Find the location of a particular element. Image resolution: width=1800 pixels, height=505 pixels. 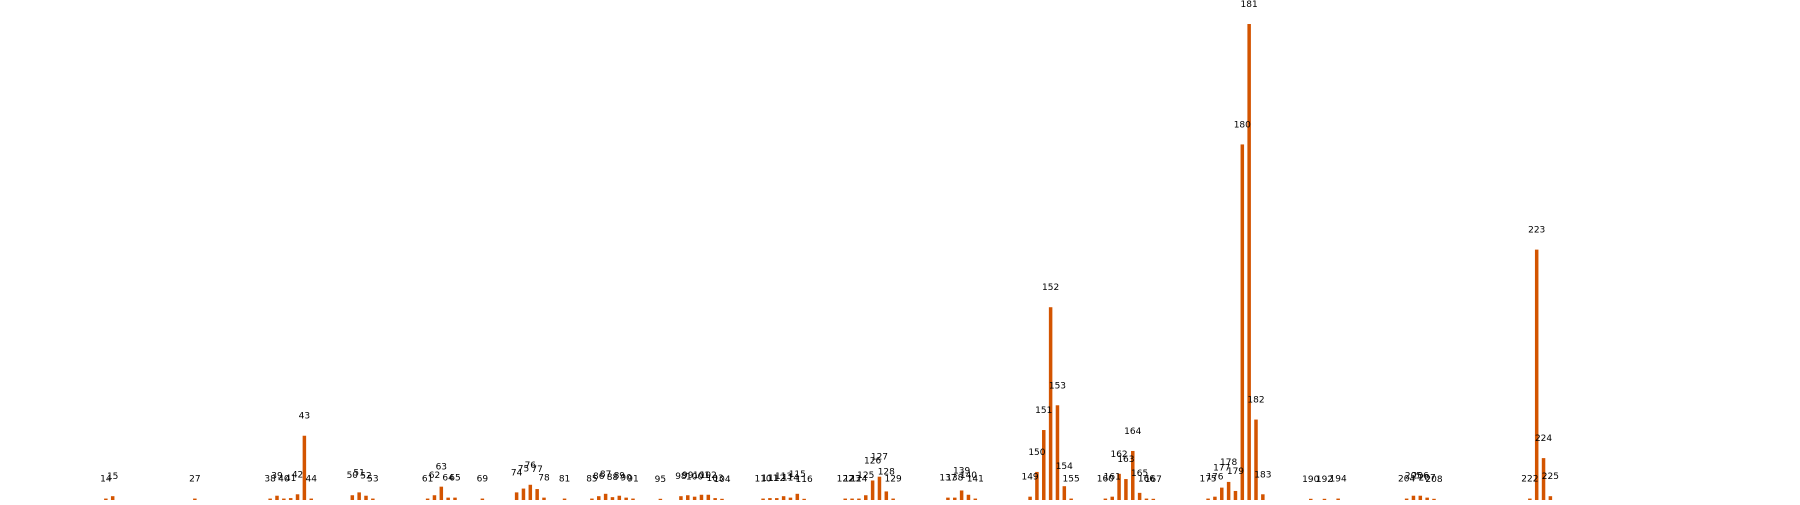

data-label-99: 99 is located at coordinates (688, 476).